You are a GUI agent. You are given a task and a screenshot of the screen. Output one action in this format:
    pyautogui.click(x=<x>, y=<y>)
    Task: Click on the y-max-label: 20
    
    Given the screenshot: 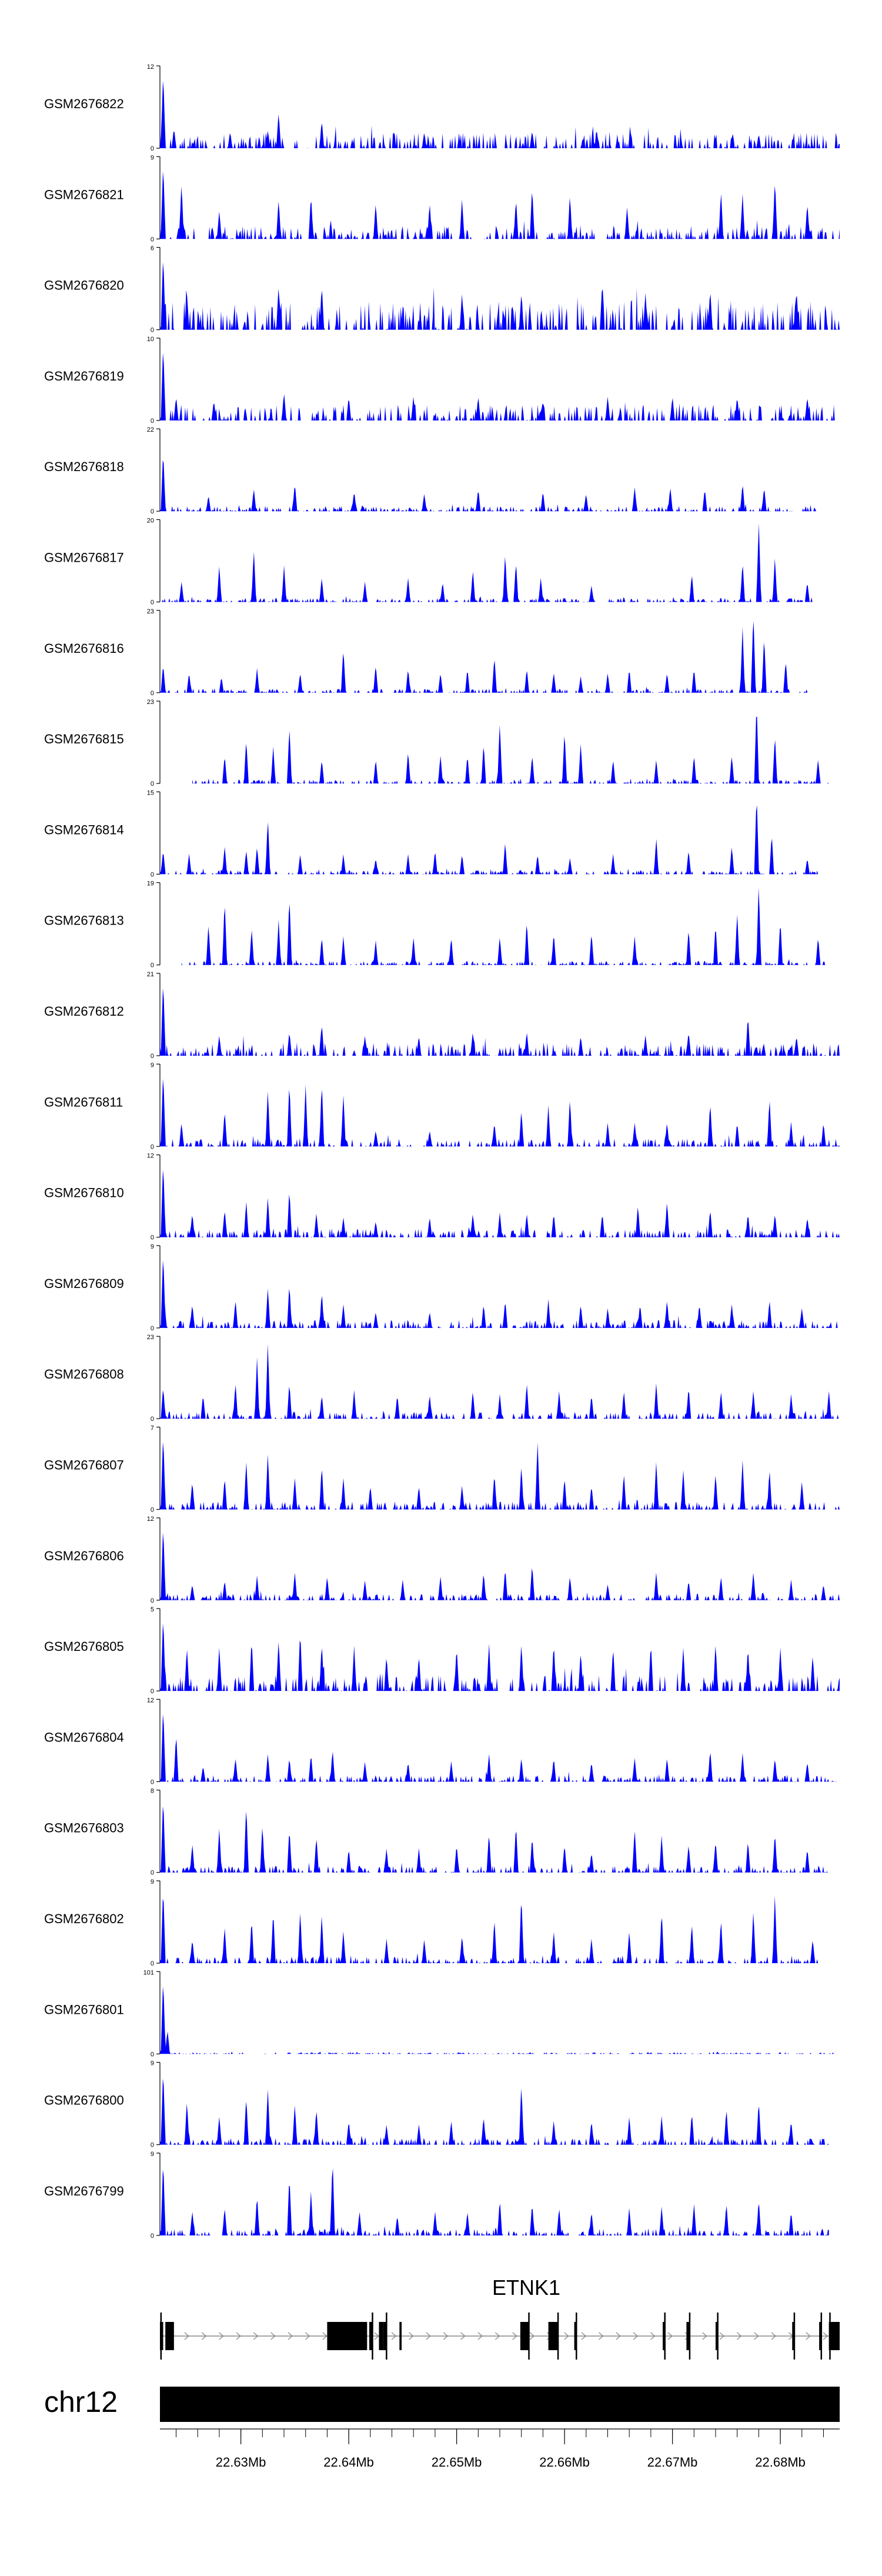 What is the action you would take?
    pyautogui.click(x=150, y=521)
    